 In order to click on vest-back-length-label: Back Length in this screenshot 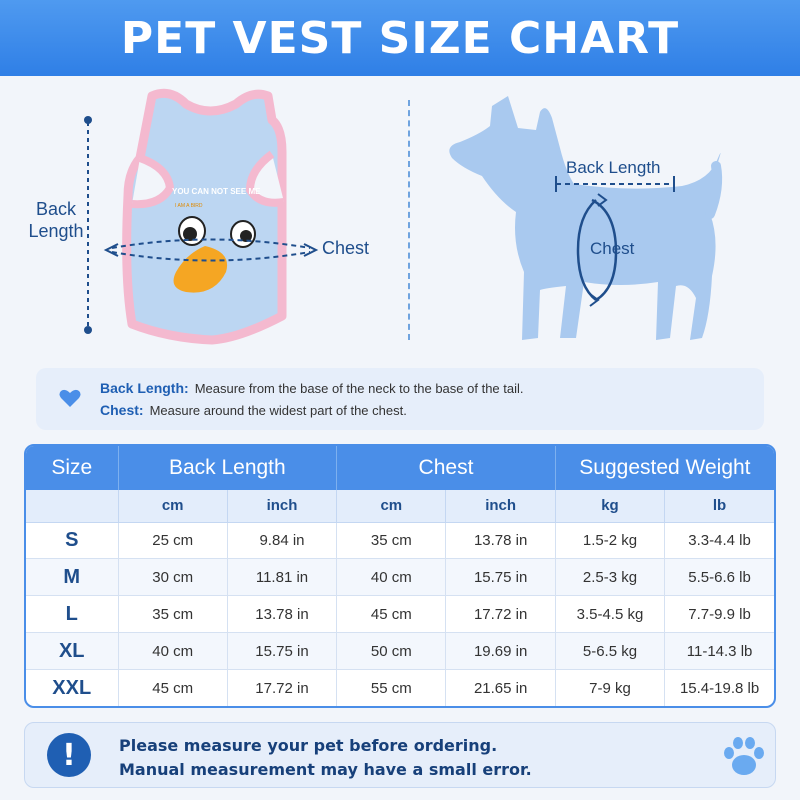, I will do `click(56, 220)`.